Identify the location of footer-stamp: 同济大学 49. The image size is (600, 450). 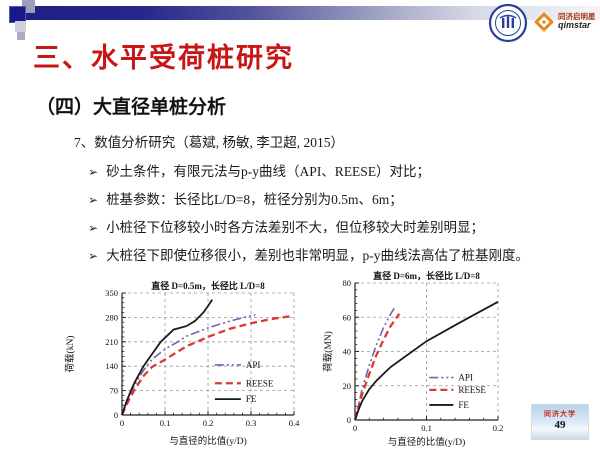
(560, 422).